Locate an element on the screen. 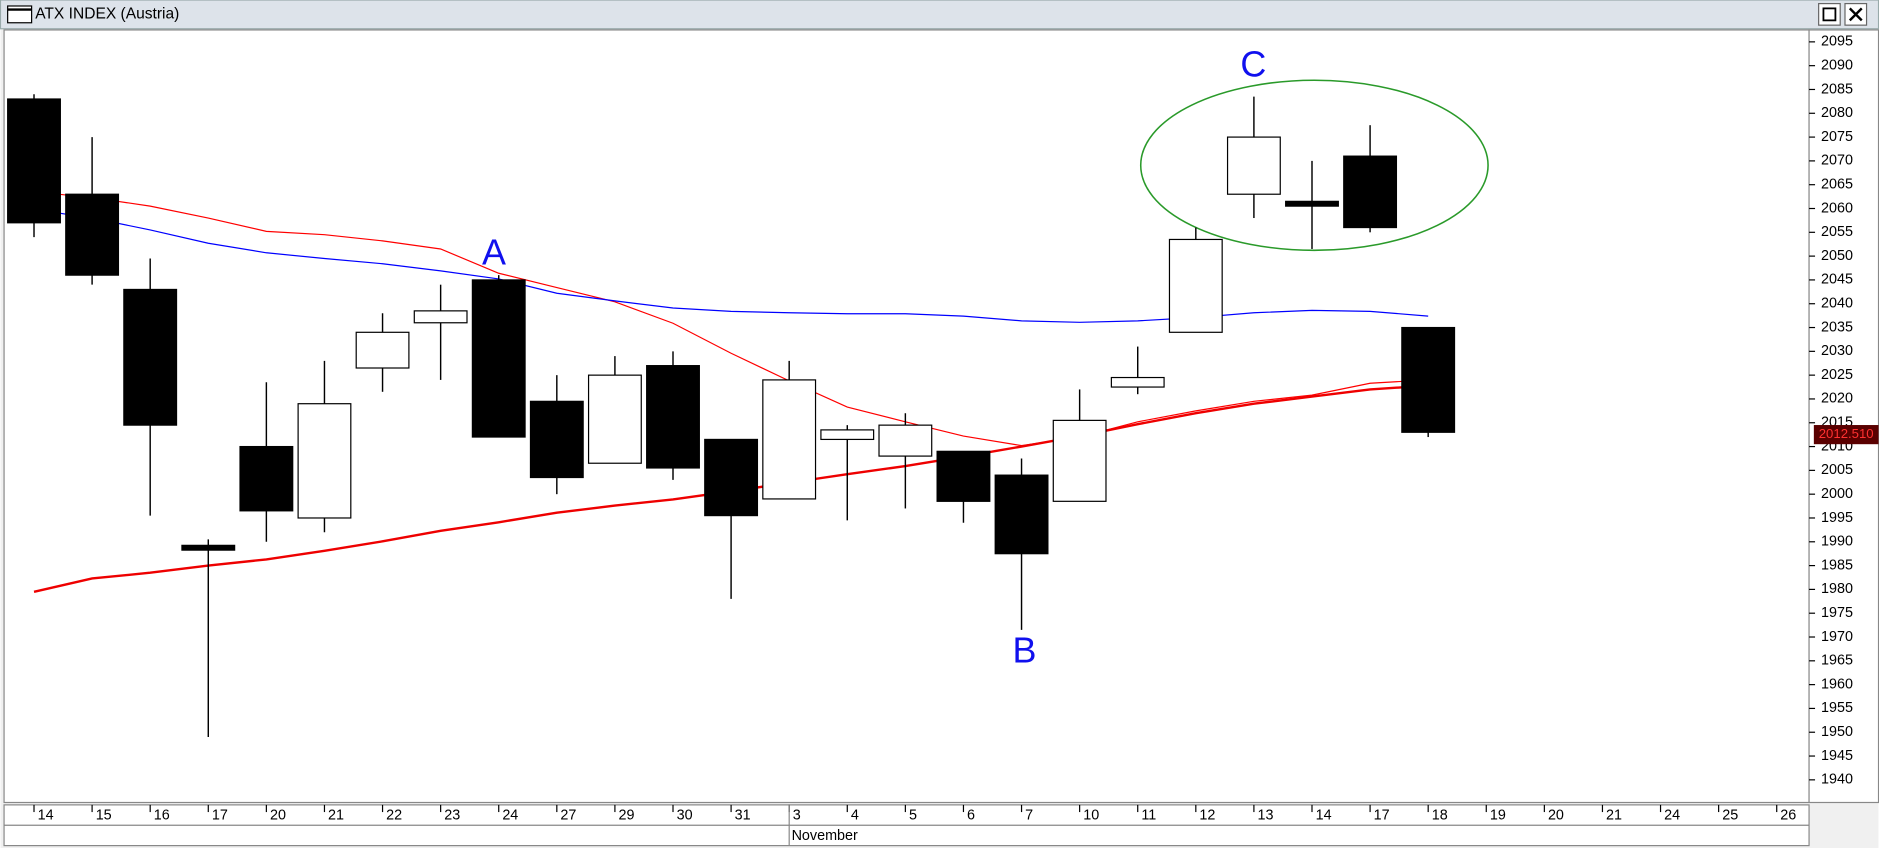  y-tick-label: 1955 is located at coordinates (1837, 708).